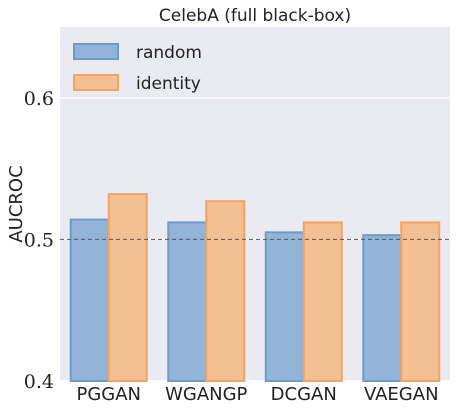  Describe the element at coordinates (168, 84) in the screenshot. I see `legend-label-identity: identity` at that location.